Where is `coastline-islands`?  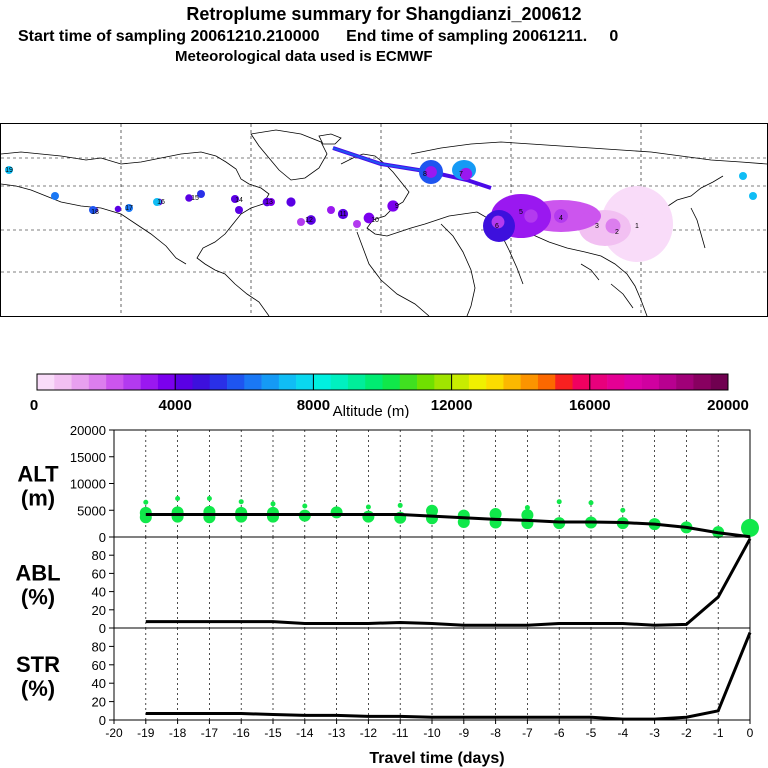
coastline-islands is located at coordinates (476, 221).